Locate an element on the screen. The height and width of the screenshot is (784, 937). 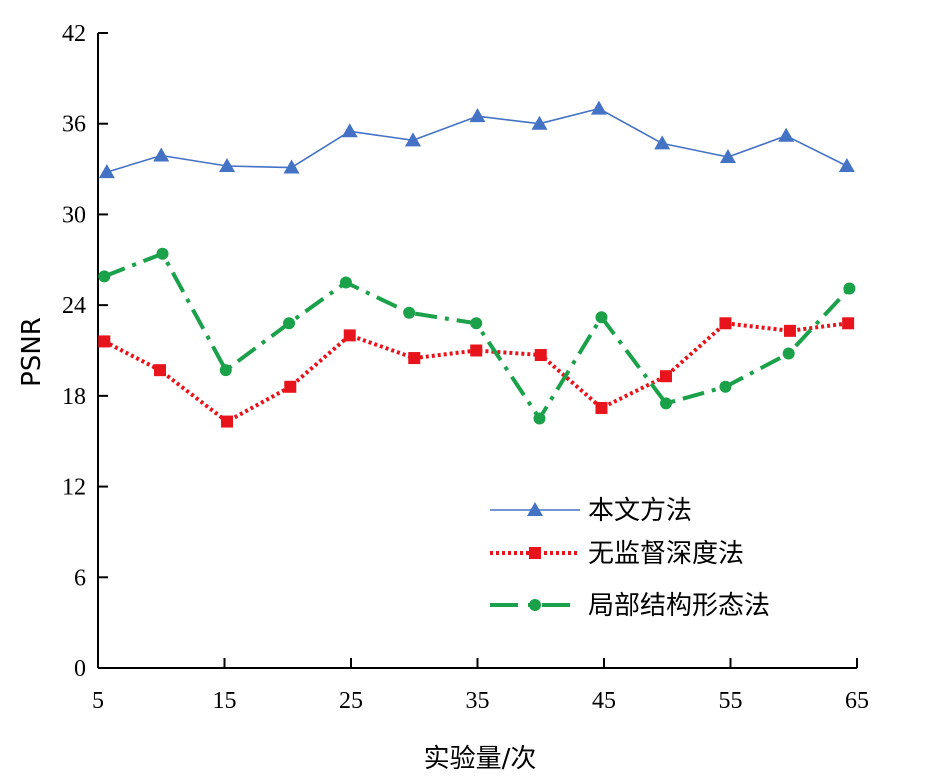
x-tick-label: 45 is located at coordinates (604, 701).